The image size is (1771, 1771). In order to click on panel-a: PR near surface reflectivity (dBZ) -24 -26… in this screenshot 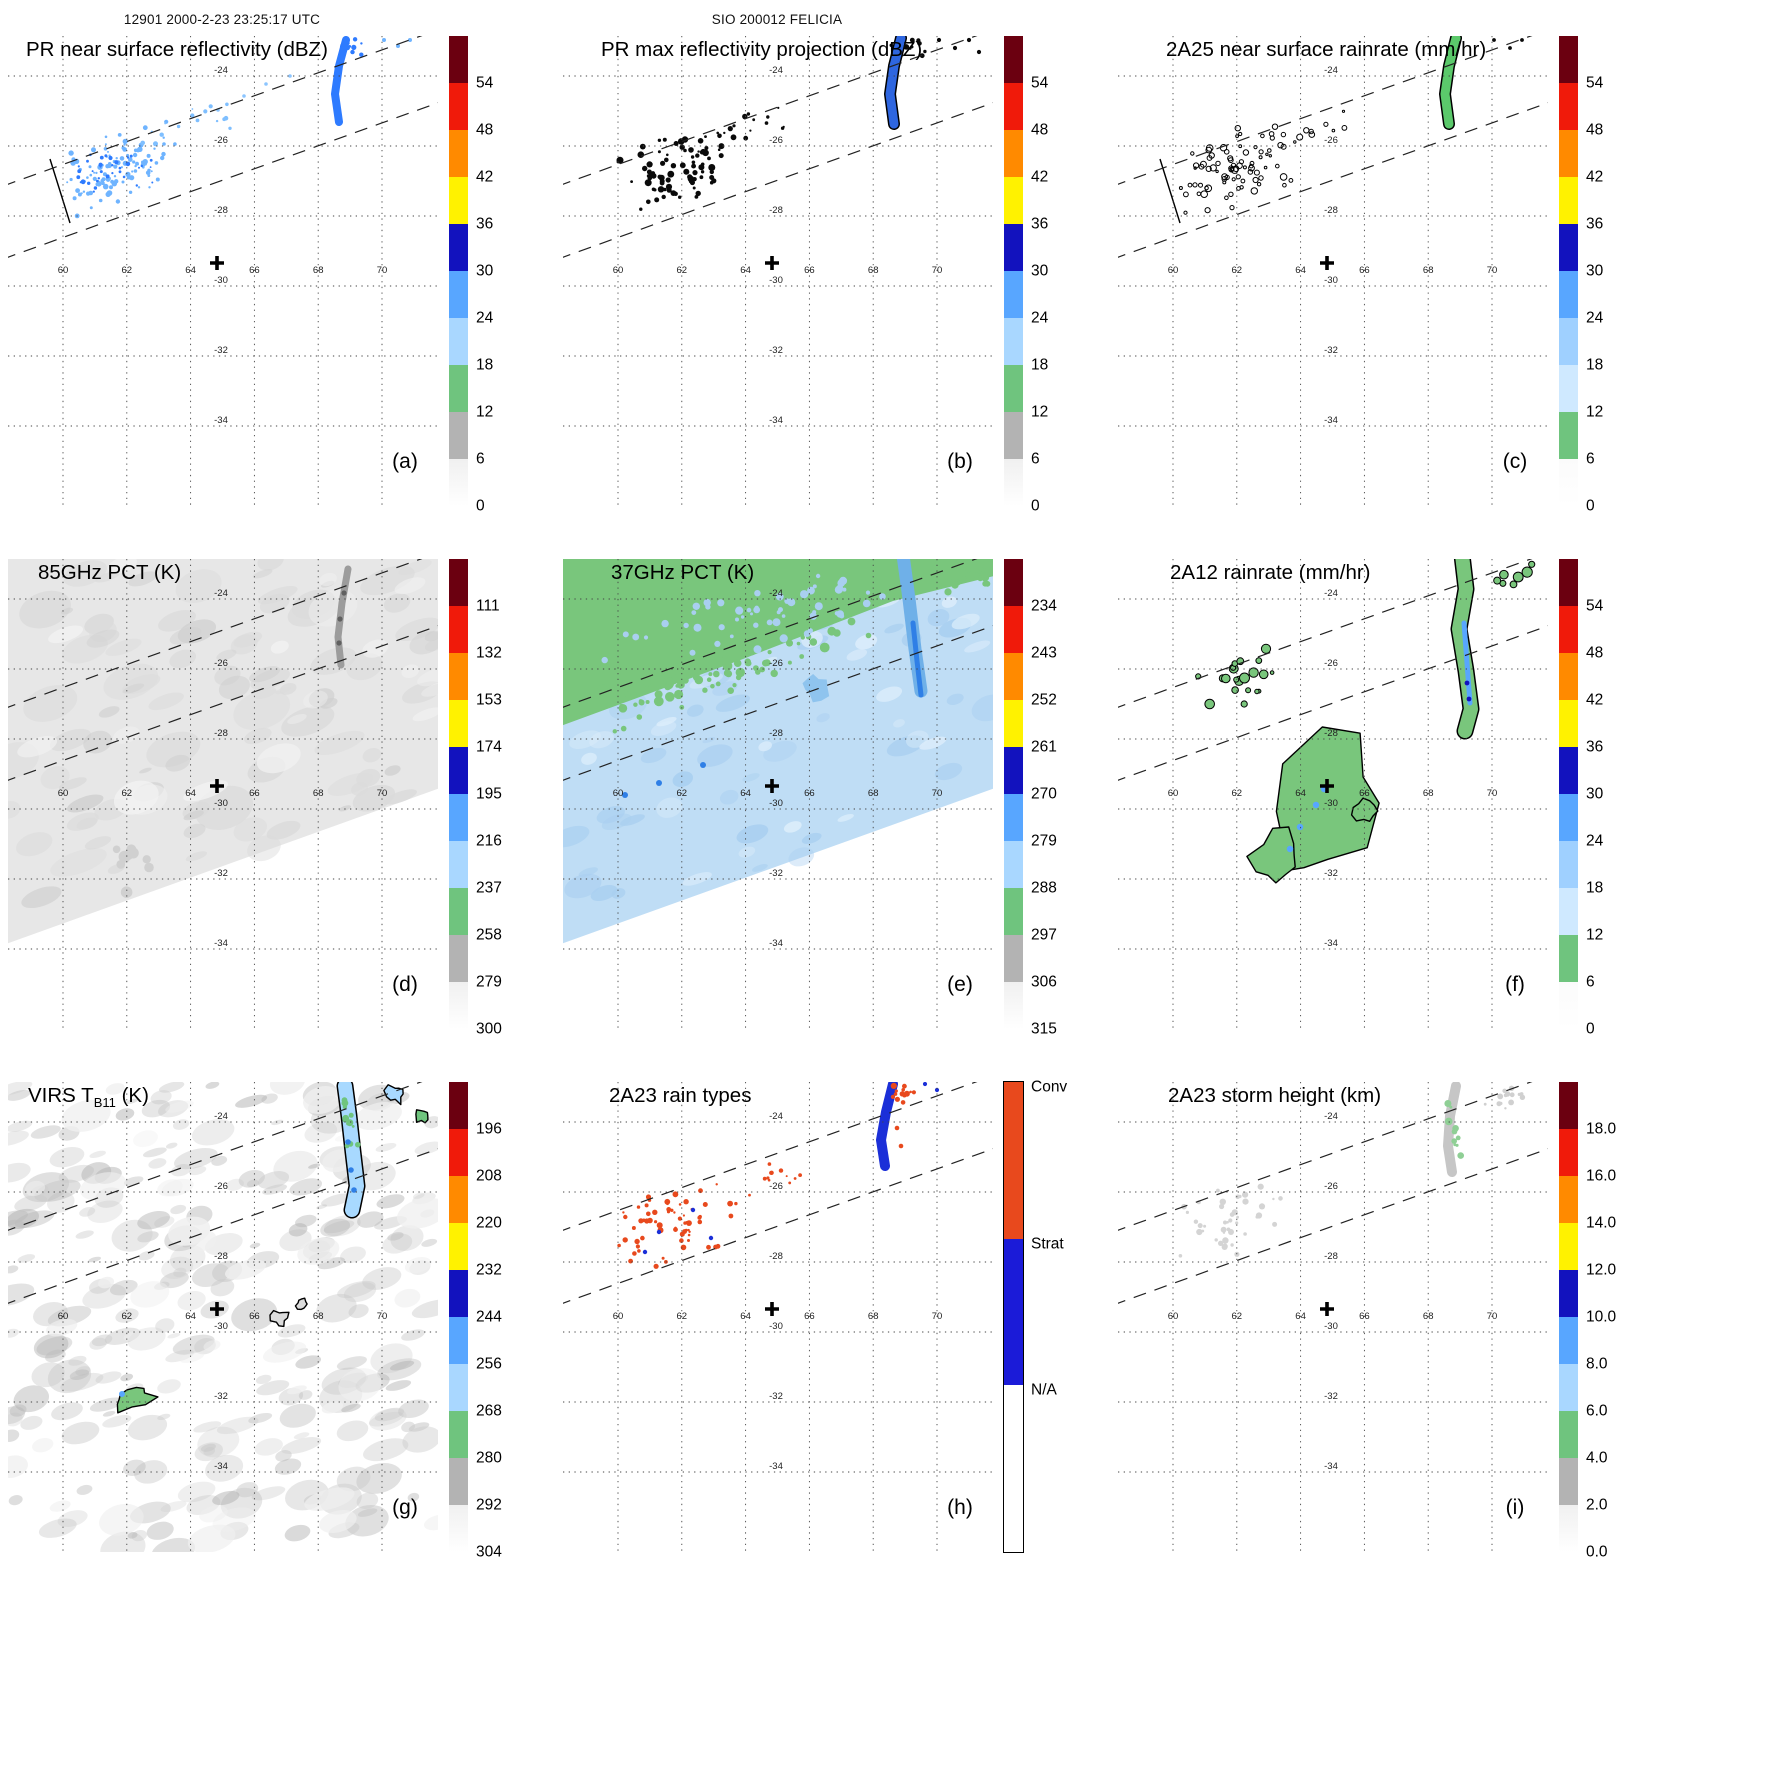, I will do `click(277, 287)`.